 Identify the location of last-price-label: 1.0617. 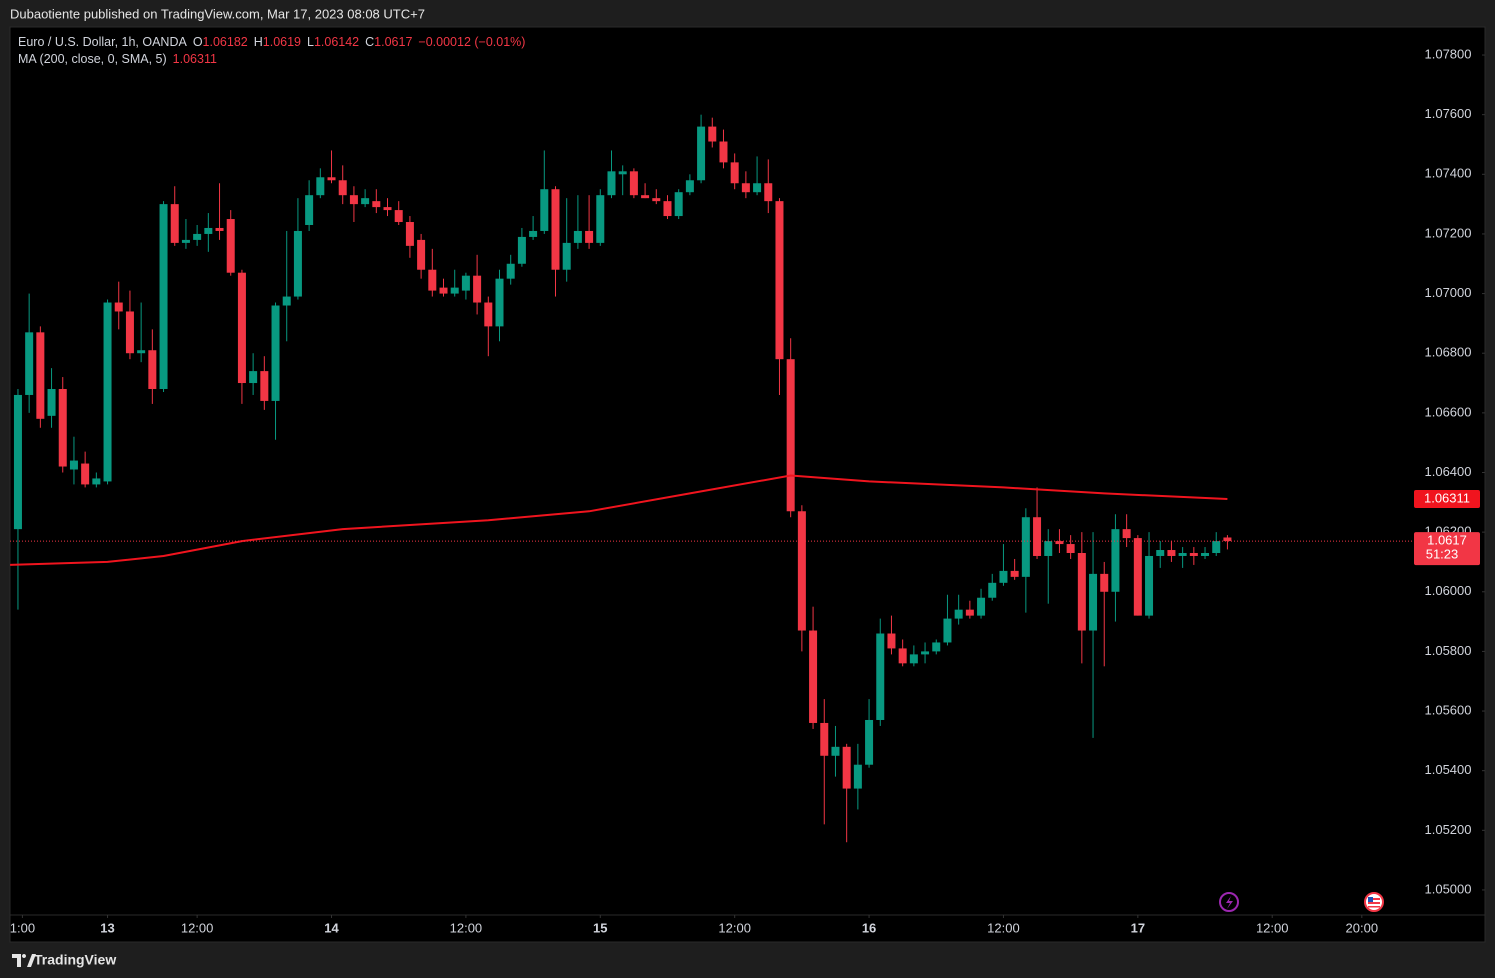
(1447, 540).